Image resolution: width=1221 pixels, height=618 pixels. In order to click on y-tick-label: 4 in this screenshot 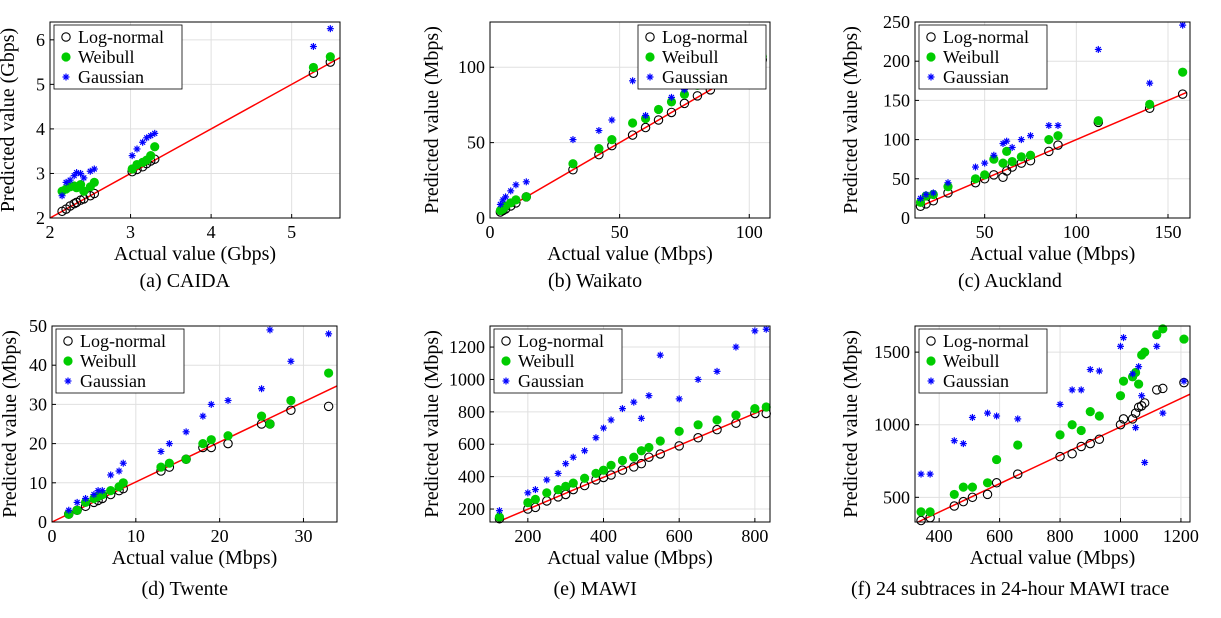, I will do `click(40, 129)`.